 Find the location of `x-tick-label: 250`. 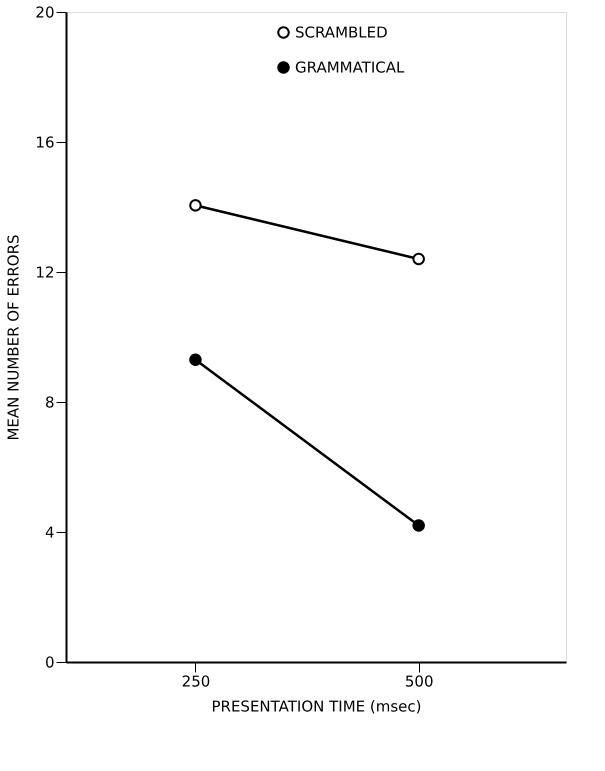

x-tick-label: 250 is located at coordinates (196, 681).